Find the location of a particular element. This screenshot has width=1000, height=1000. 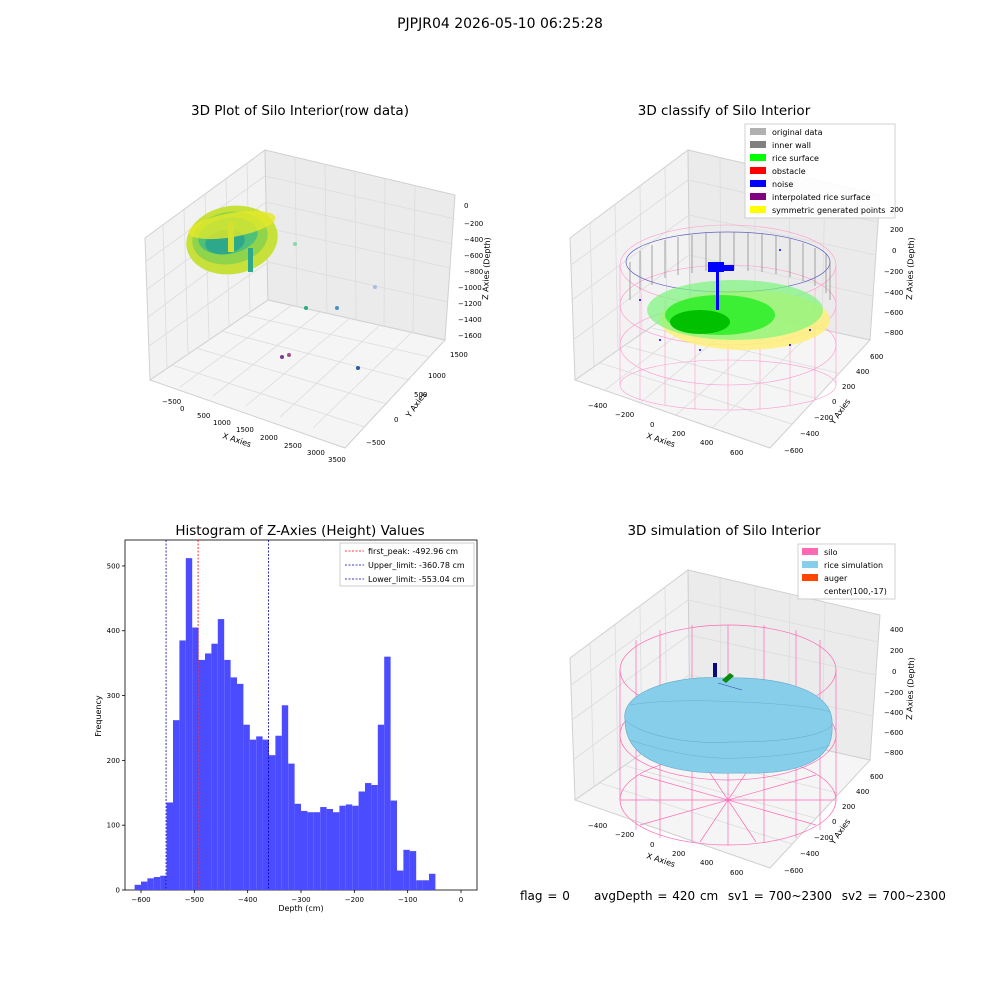

x-tick: 3500 is located at coordinates (337, 460).